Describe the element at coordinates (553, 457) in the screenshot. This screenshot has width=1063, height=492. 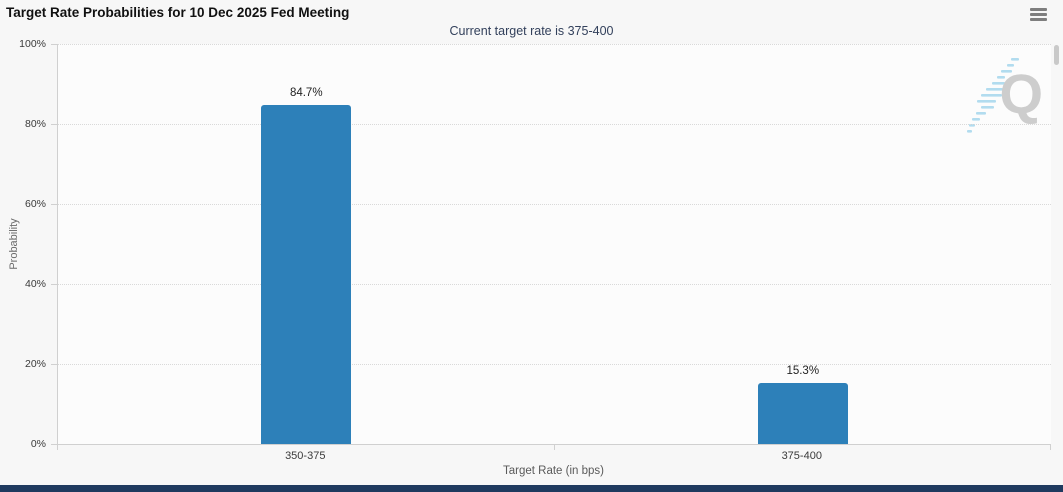
I see `x-axis-labels: 350-375 375-400` at that location.